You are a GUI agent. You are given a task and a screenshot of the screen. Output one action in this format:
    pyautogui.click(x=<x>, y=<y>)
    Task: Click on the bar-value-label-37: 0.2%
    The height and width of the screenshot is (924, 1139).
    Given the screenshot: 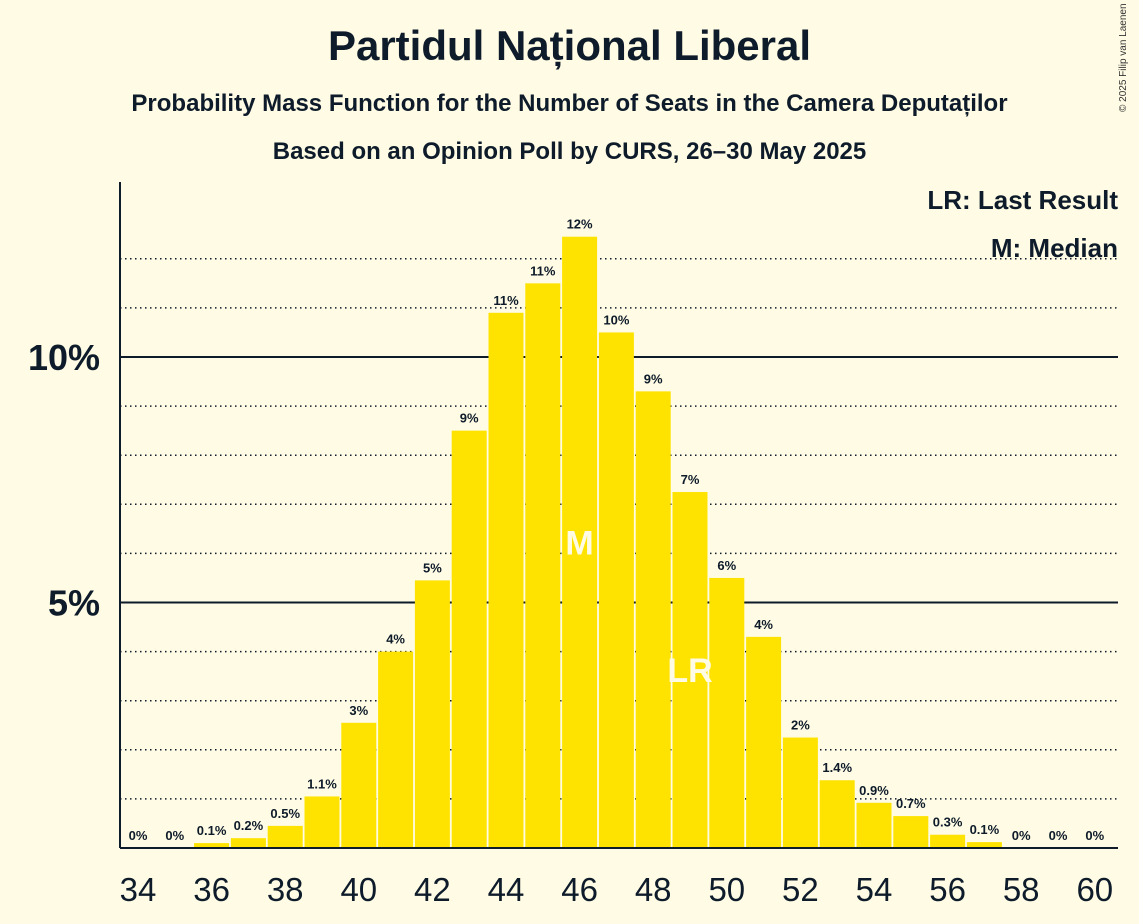 What is the action you would take?
    pyautogui.click(x=249, y=825)
    